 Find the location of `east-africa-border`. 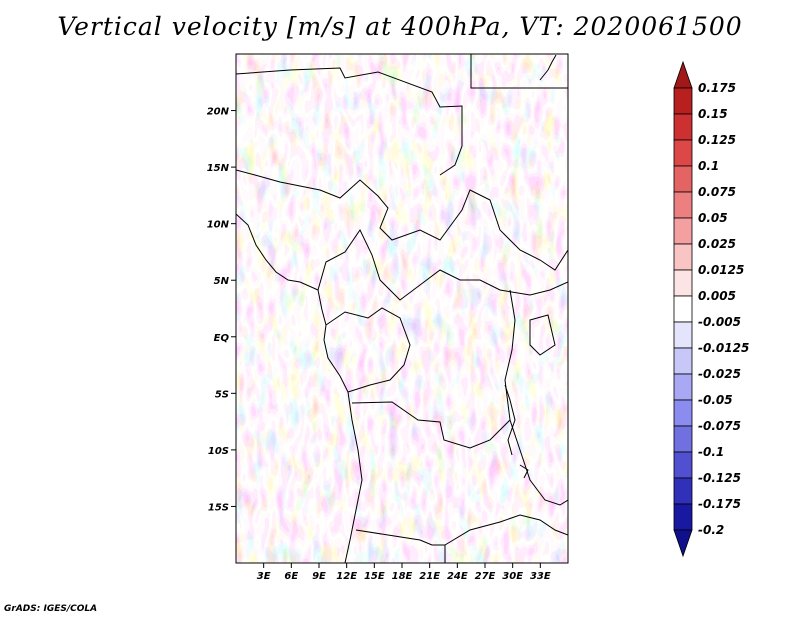

east-africa-border is located at coordinates (536, 397).